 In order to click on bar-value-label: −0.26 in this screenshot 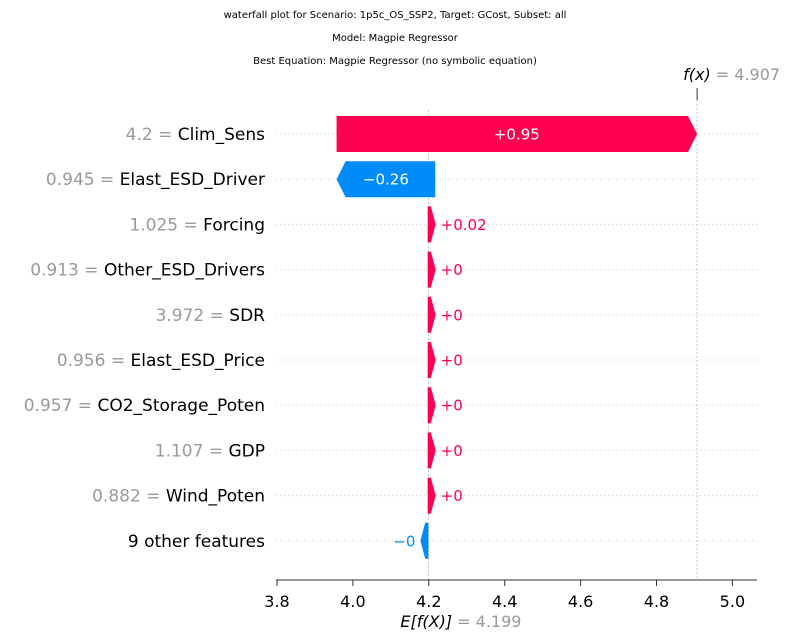, I will do `click(386, 180)`.